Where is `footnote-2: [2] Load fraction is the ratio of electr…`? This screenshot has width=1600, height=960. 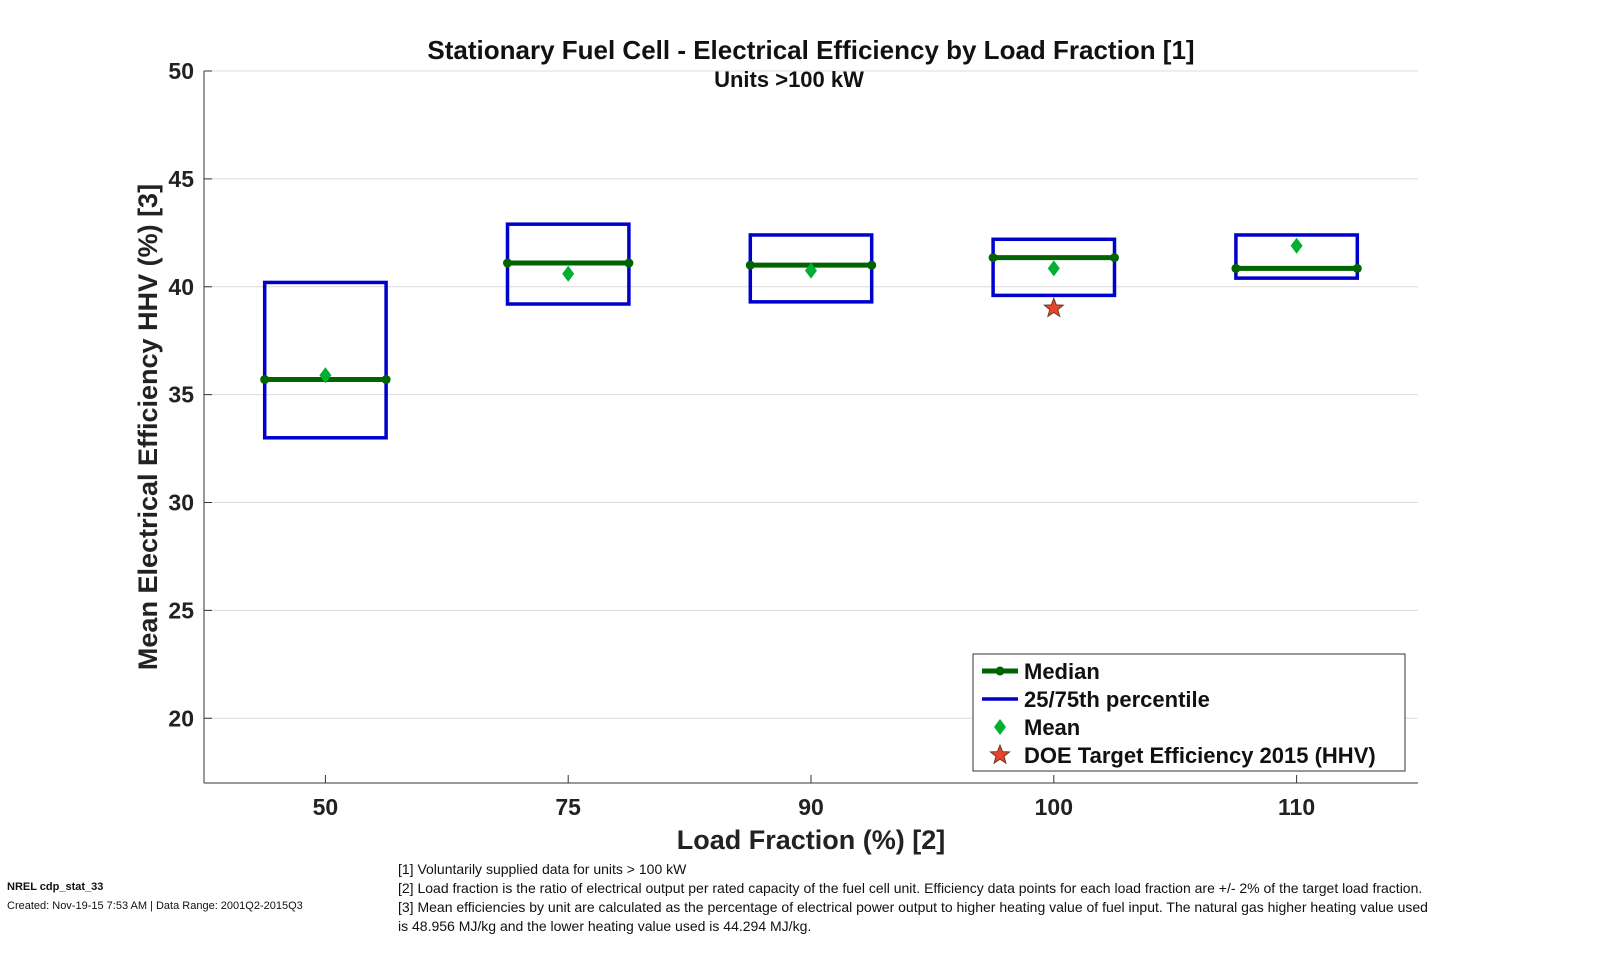 footnote-2: [2] Load fraction is the ratio of electr… is located at coordinates (910, 888).